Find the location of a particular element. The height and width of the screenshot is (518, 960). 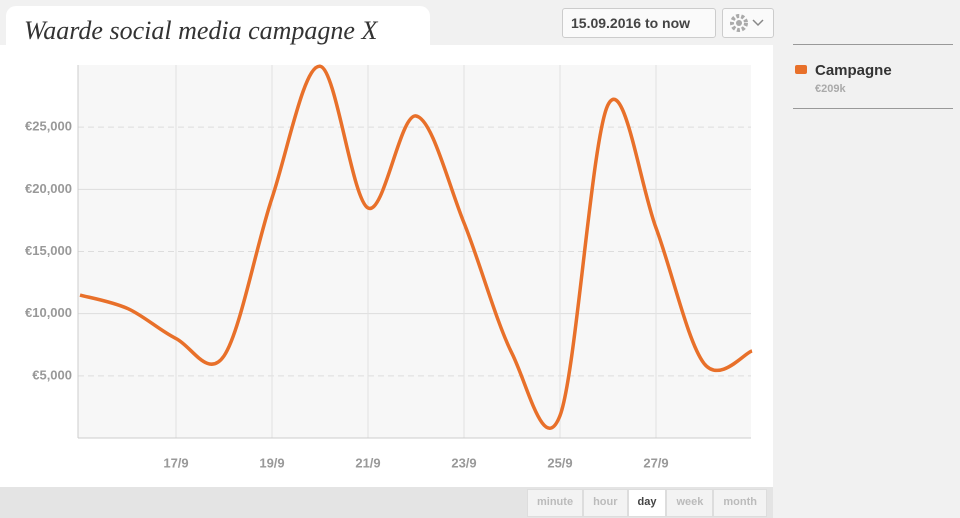

y-tick-label: €25,000 is located at coordinates (48, 126).